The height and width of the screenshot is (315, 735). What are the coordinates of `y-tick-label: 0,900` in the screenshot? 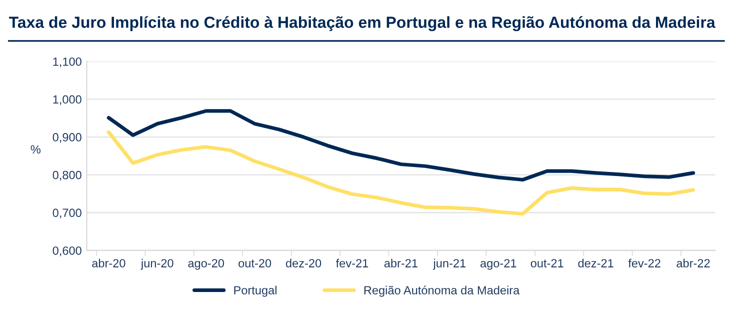 It's located at (67, 138).